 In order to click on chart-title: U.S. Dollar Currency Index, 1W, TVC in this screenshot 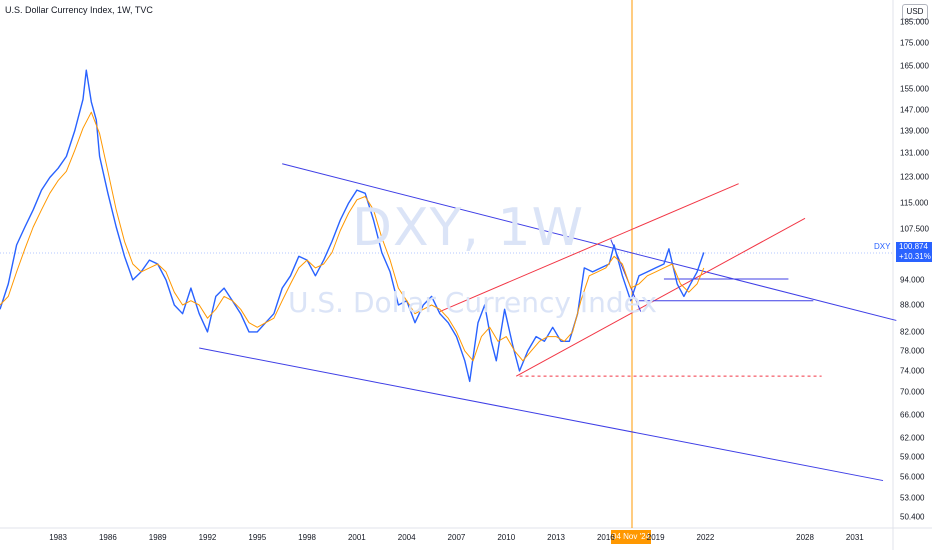, I will do `click(79, 10)`.